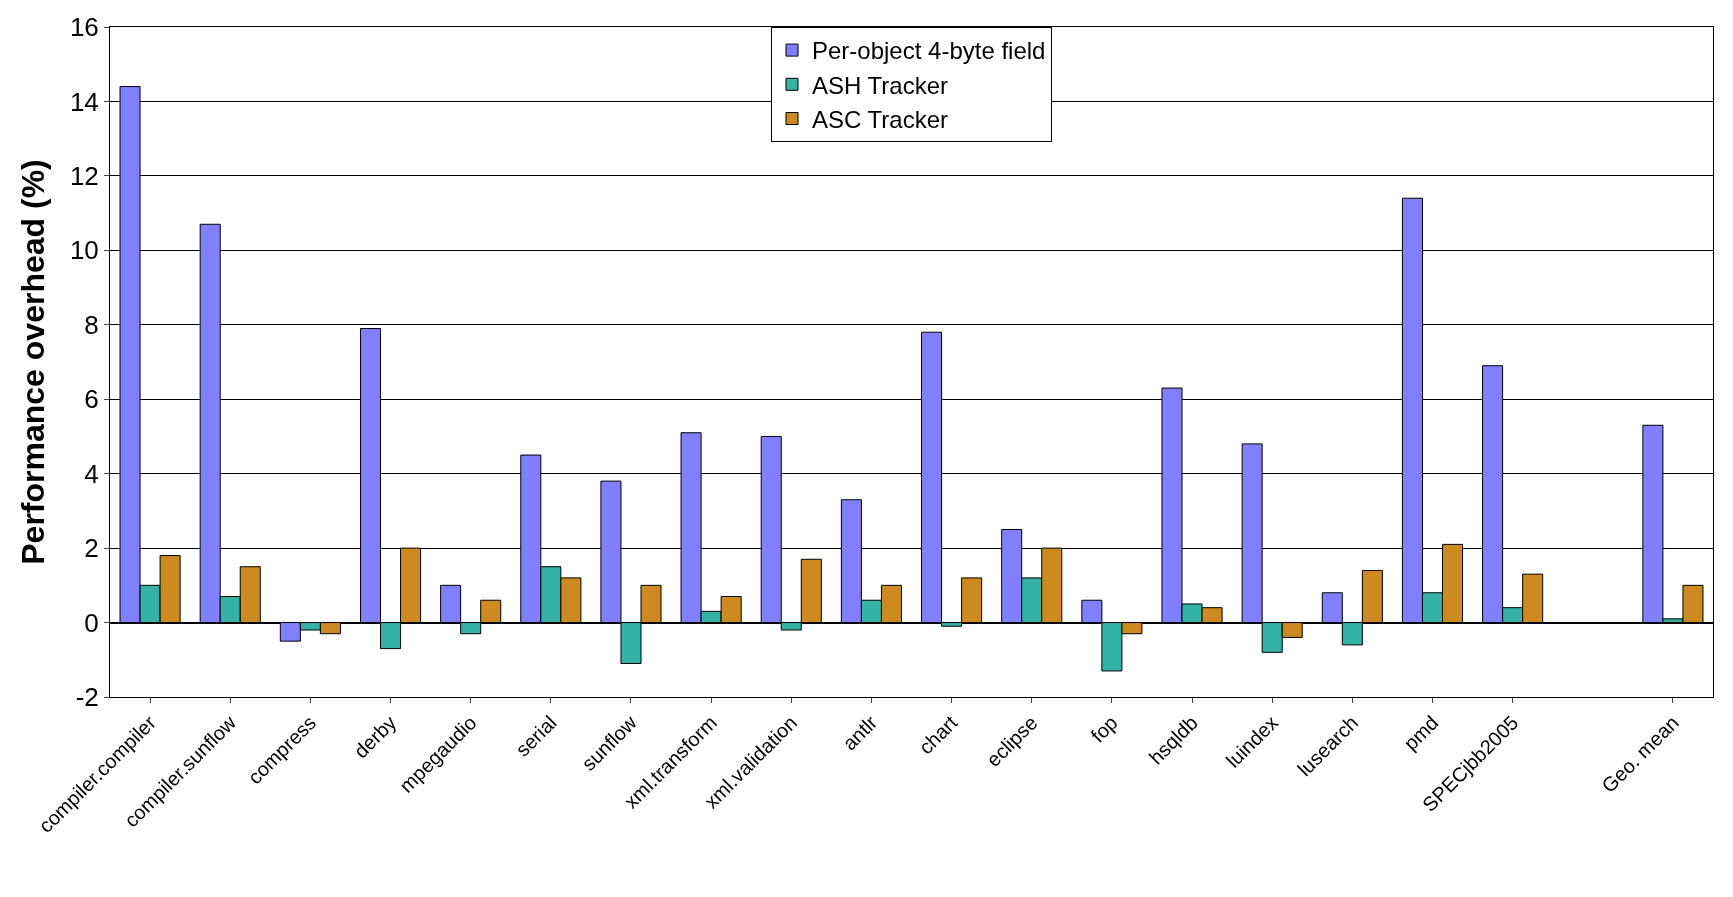  What do you see at coordinates (880, 119) in the screenshot?
I see `legend-label: ASC Tracker` at bounding box center [880, 119].